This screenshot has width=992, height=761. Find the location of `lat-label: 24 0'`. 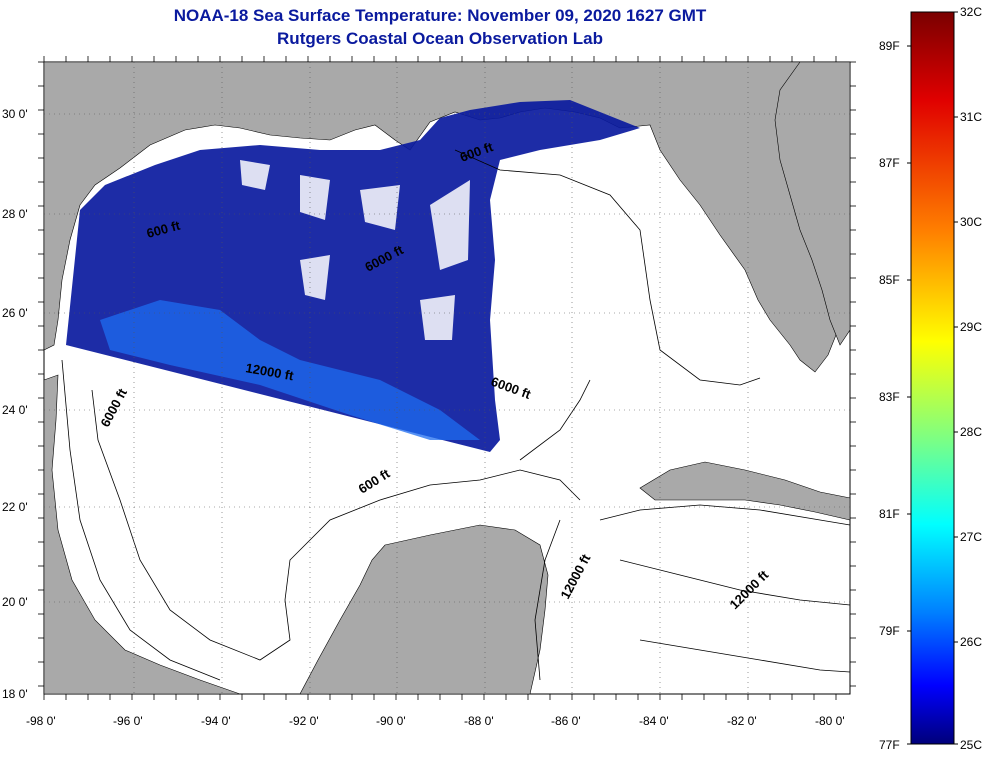

lat-label: 24 0' is located at coordinates (15, 410).